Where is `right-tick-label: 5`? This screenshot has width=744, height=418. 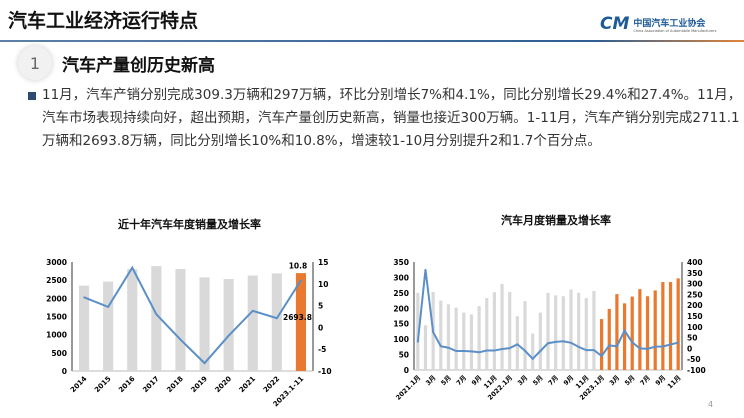
right-tick-label: 5 is located at coordinates (320, 306).